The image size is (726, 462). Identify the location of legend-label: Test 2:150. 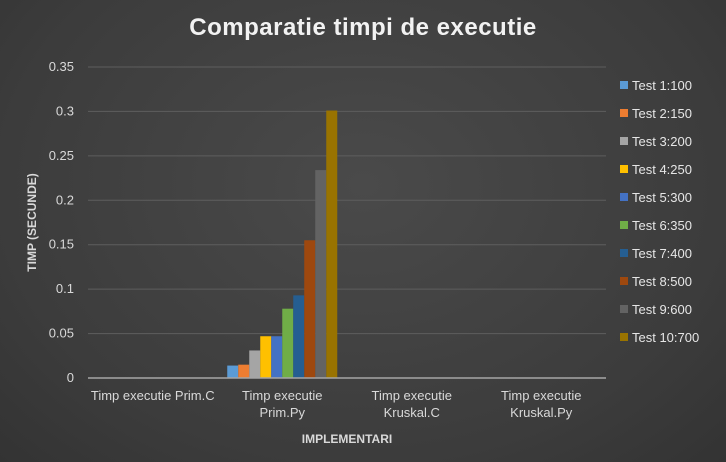
(662, 113).